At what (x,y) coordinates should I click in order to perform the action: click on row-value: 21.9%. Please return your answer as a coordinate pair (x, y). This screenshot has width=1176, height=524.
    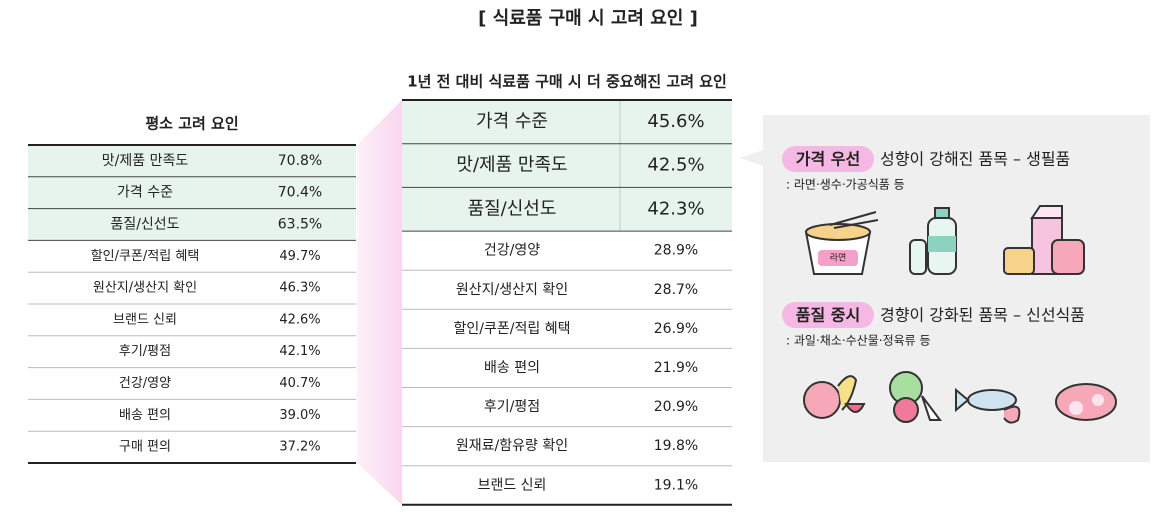
    Looking at the image, I should click on (676, 368).